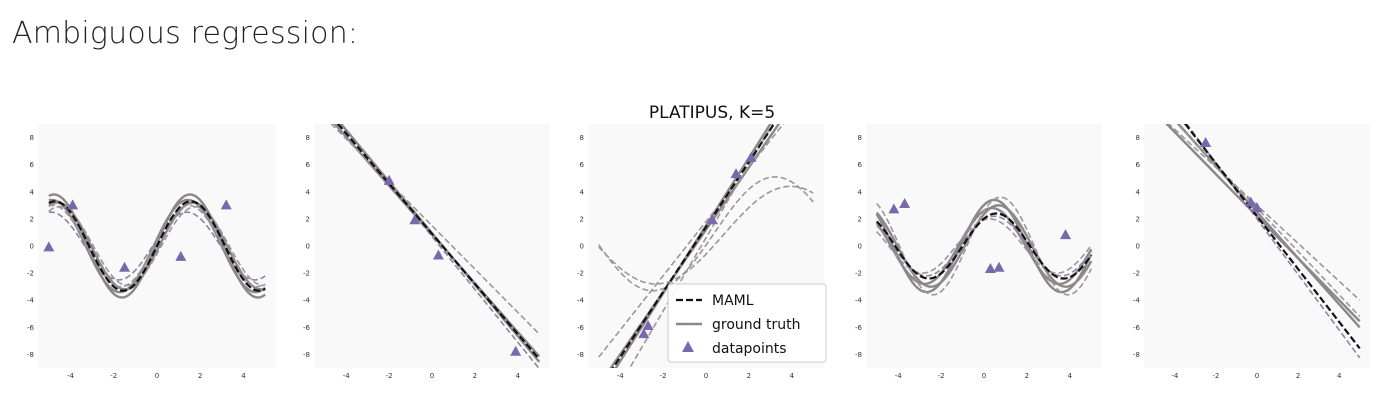  What do you see at coordinates (749, 349) in the screenshot?
I see `legend-entry-label: datapoints` at bounding box center [749, 349].